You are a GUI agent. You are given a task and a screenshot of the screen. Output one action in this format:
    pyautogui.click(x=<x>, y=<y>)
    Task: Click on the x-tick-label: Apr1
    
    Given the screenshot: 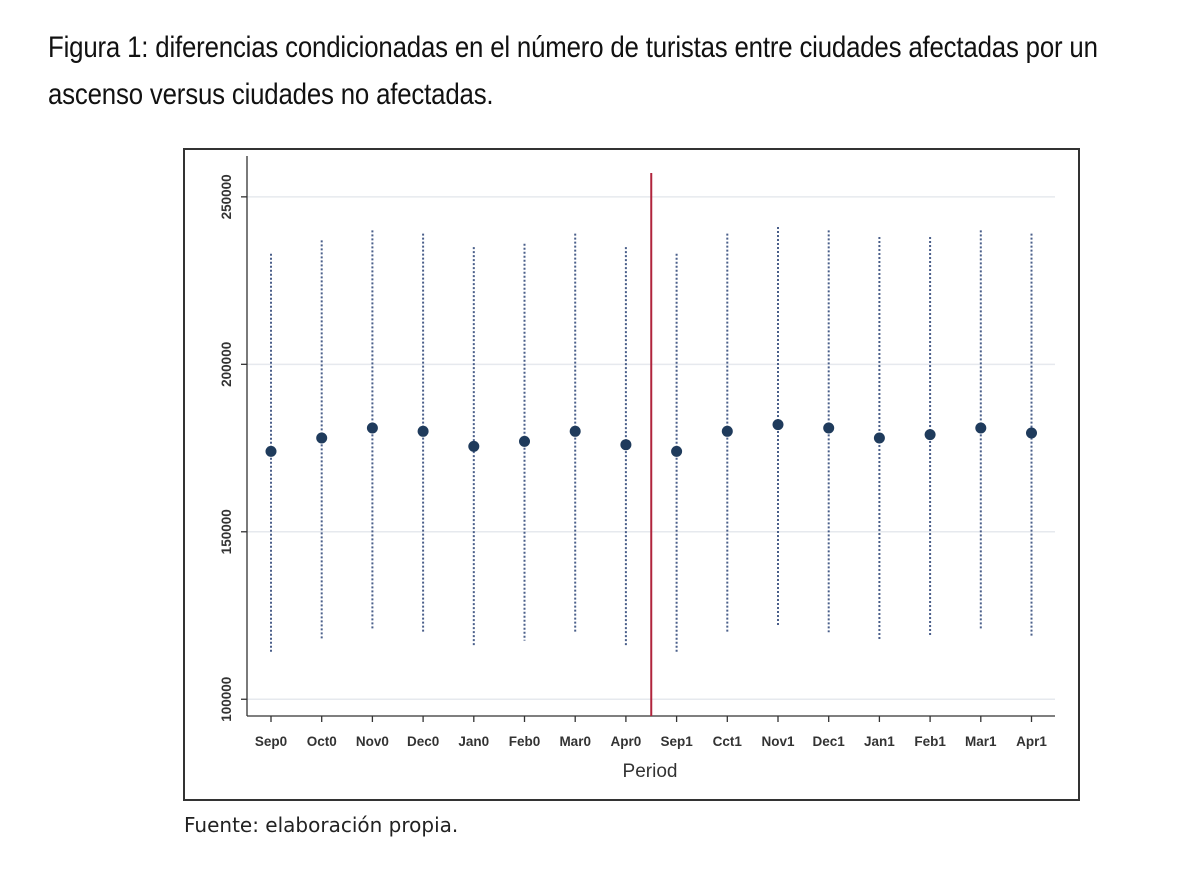 What is the action you would take?
    pyautogui.click(x=1031, y=741)
    